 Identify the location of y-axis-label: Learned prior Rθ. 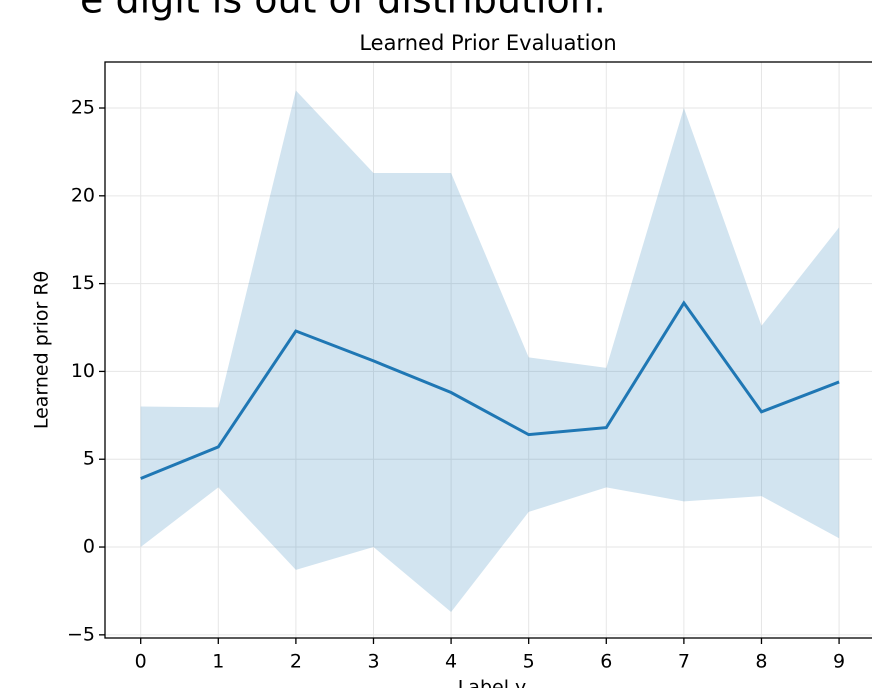
(42, 350).